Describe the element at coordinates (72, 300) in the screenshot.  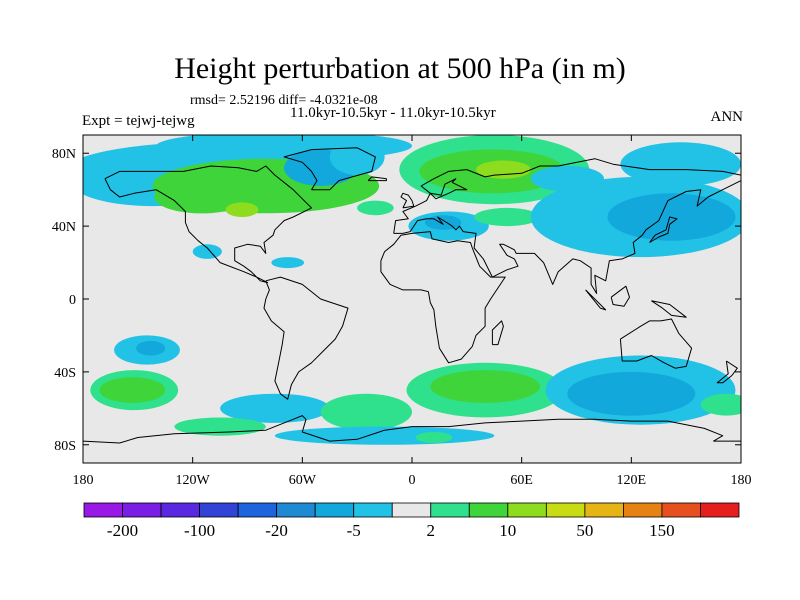
I see `y-tick-label: 0` at that location.